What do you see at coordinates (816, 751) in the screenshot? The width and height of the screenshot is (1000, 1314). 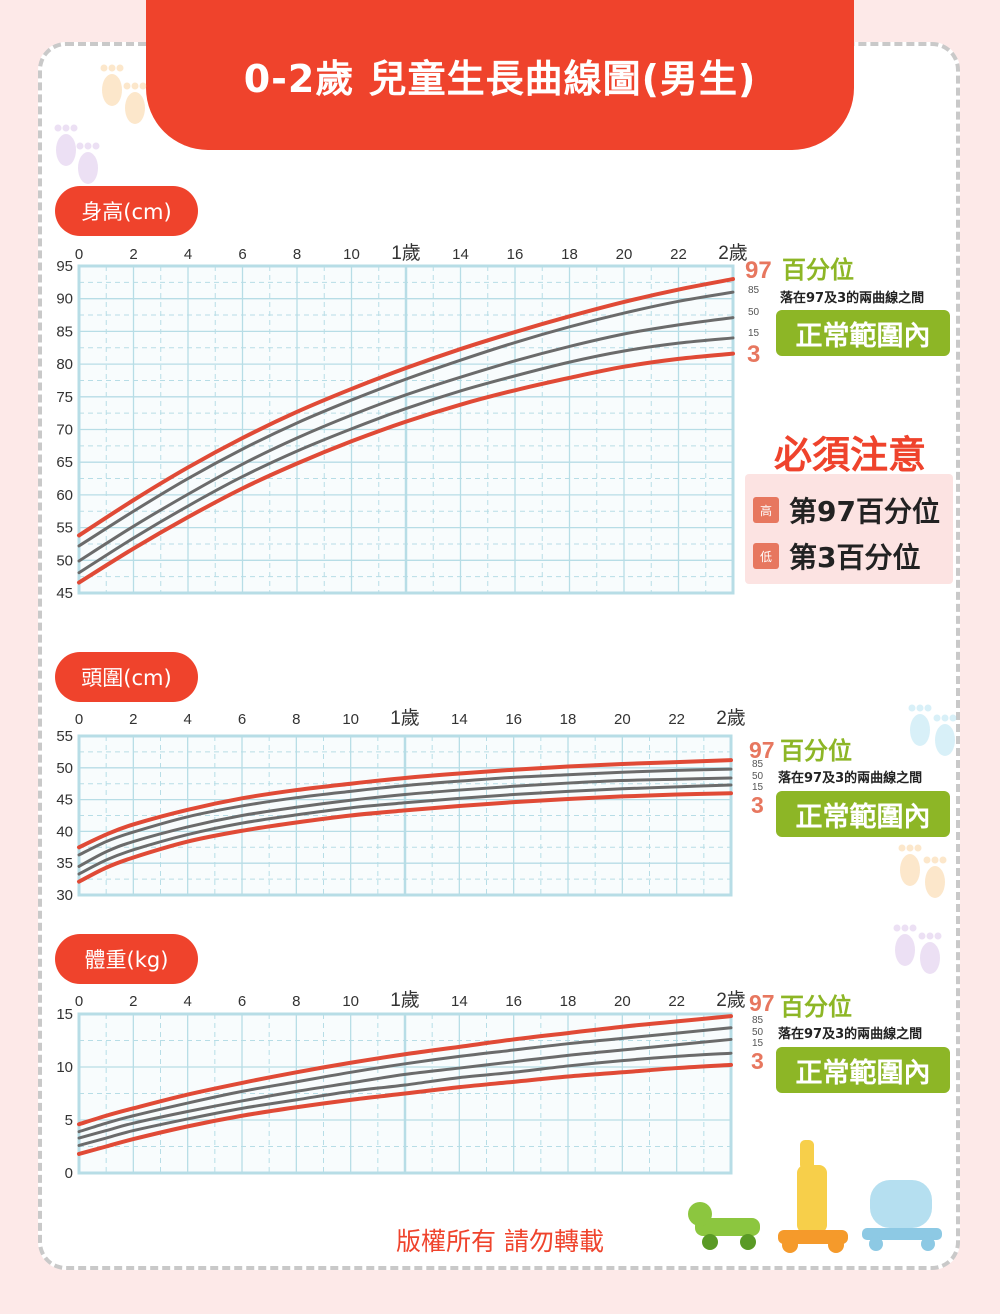 I see `head-pct-title: 百分位` at bounding box center [816, 751].